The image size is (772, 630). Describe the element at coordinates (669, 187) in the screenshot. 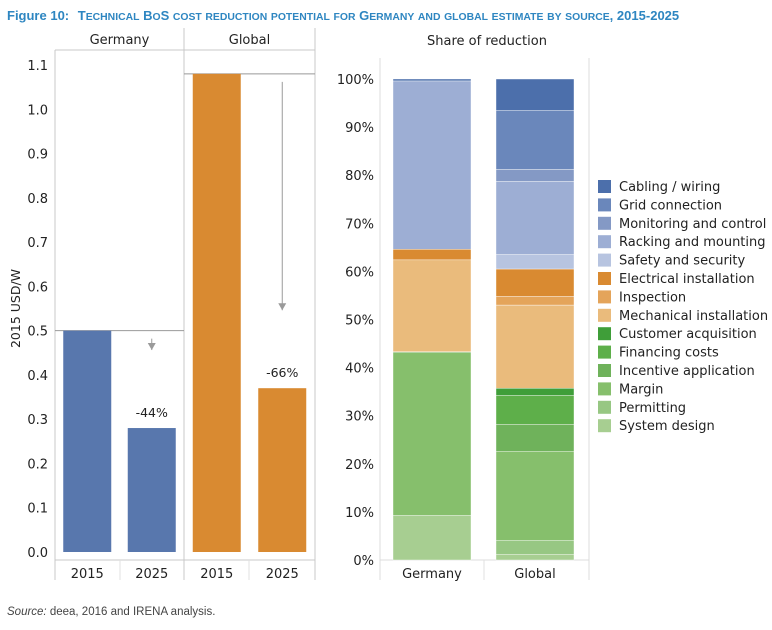

I see `legend-label: Cabling / wiring` at that location.